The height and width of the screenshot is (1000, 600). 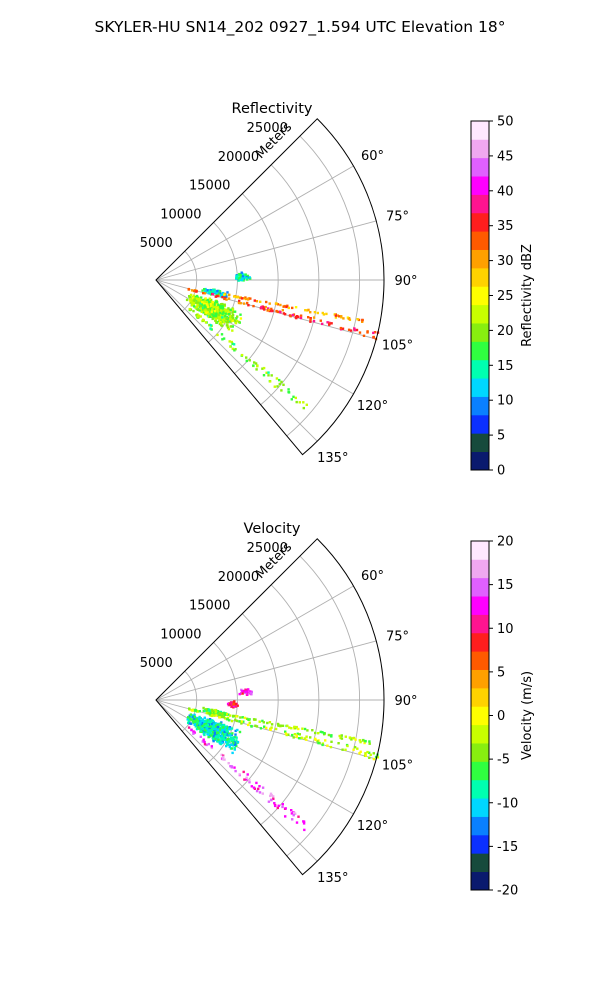 What do you see at coordinates (505, 191) in the screenshot?
I see `colorbar-tick-label: 40` at bounding box center [505, 191].